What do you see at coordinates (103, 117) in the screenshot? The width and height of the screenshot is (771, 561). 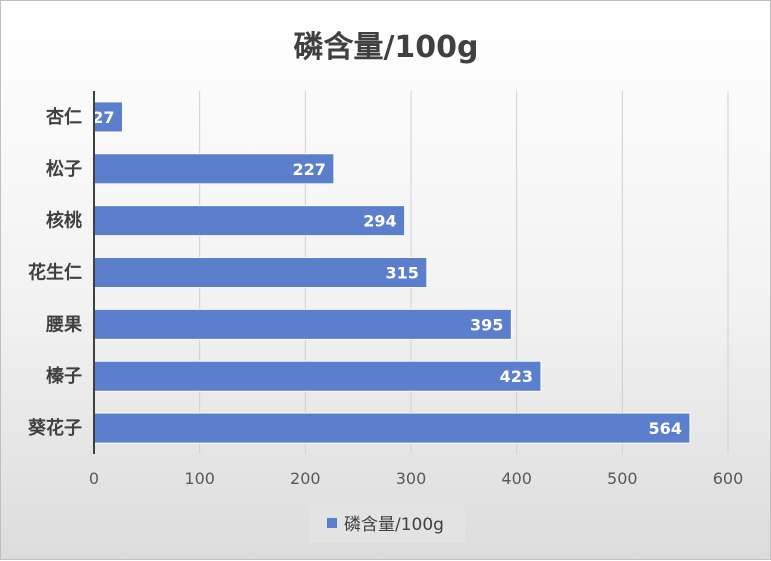 I see `data-label: 27` at bounding box center [103, 117].